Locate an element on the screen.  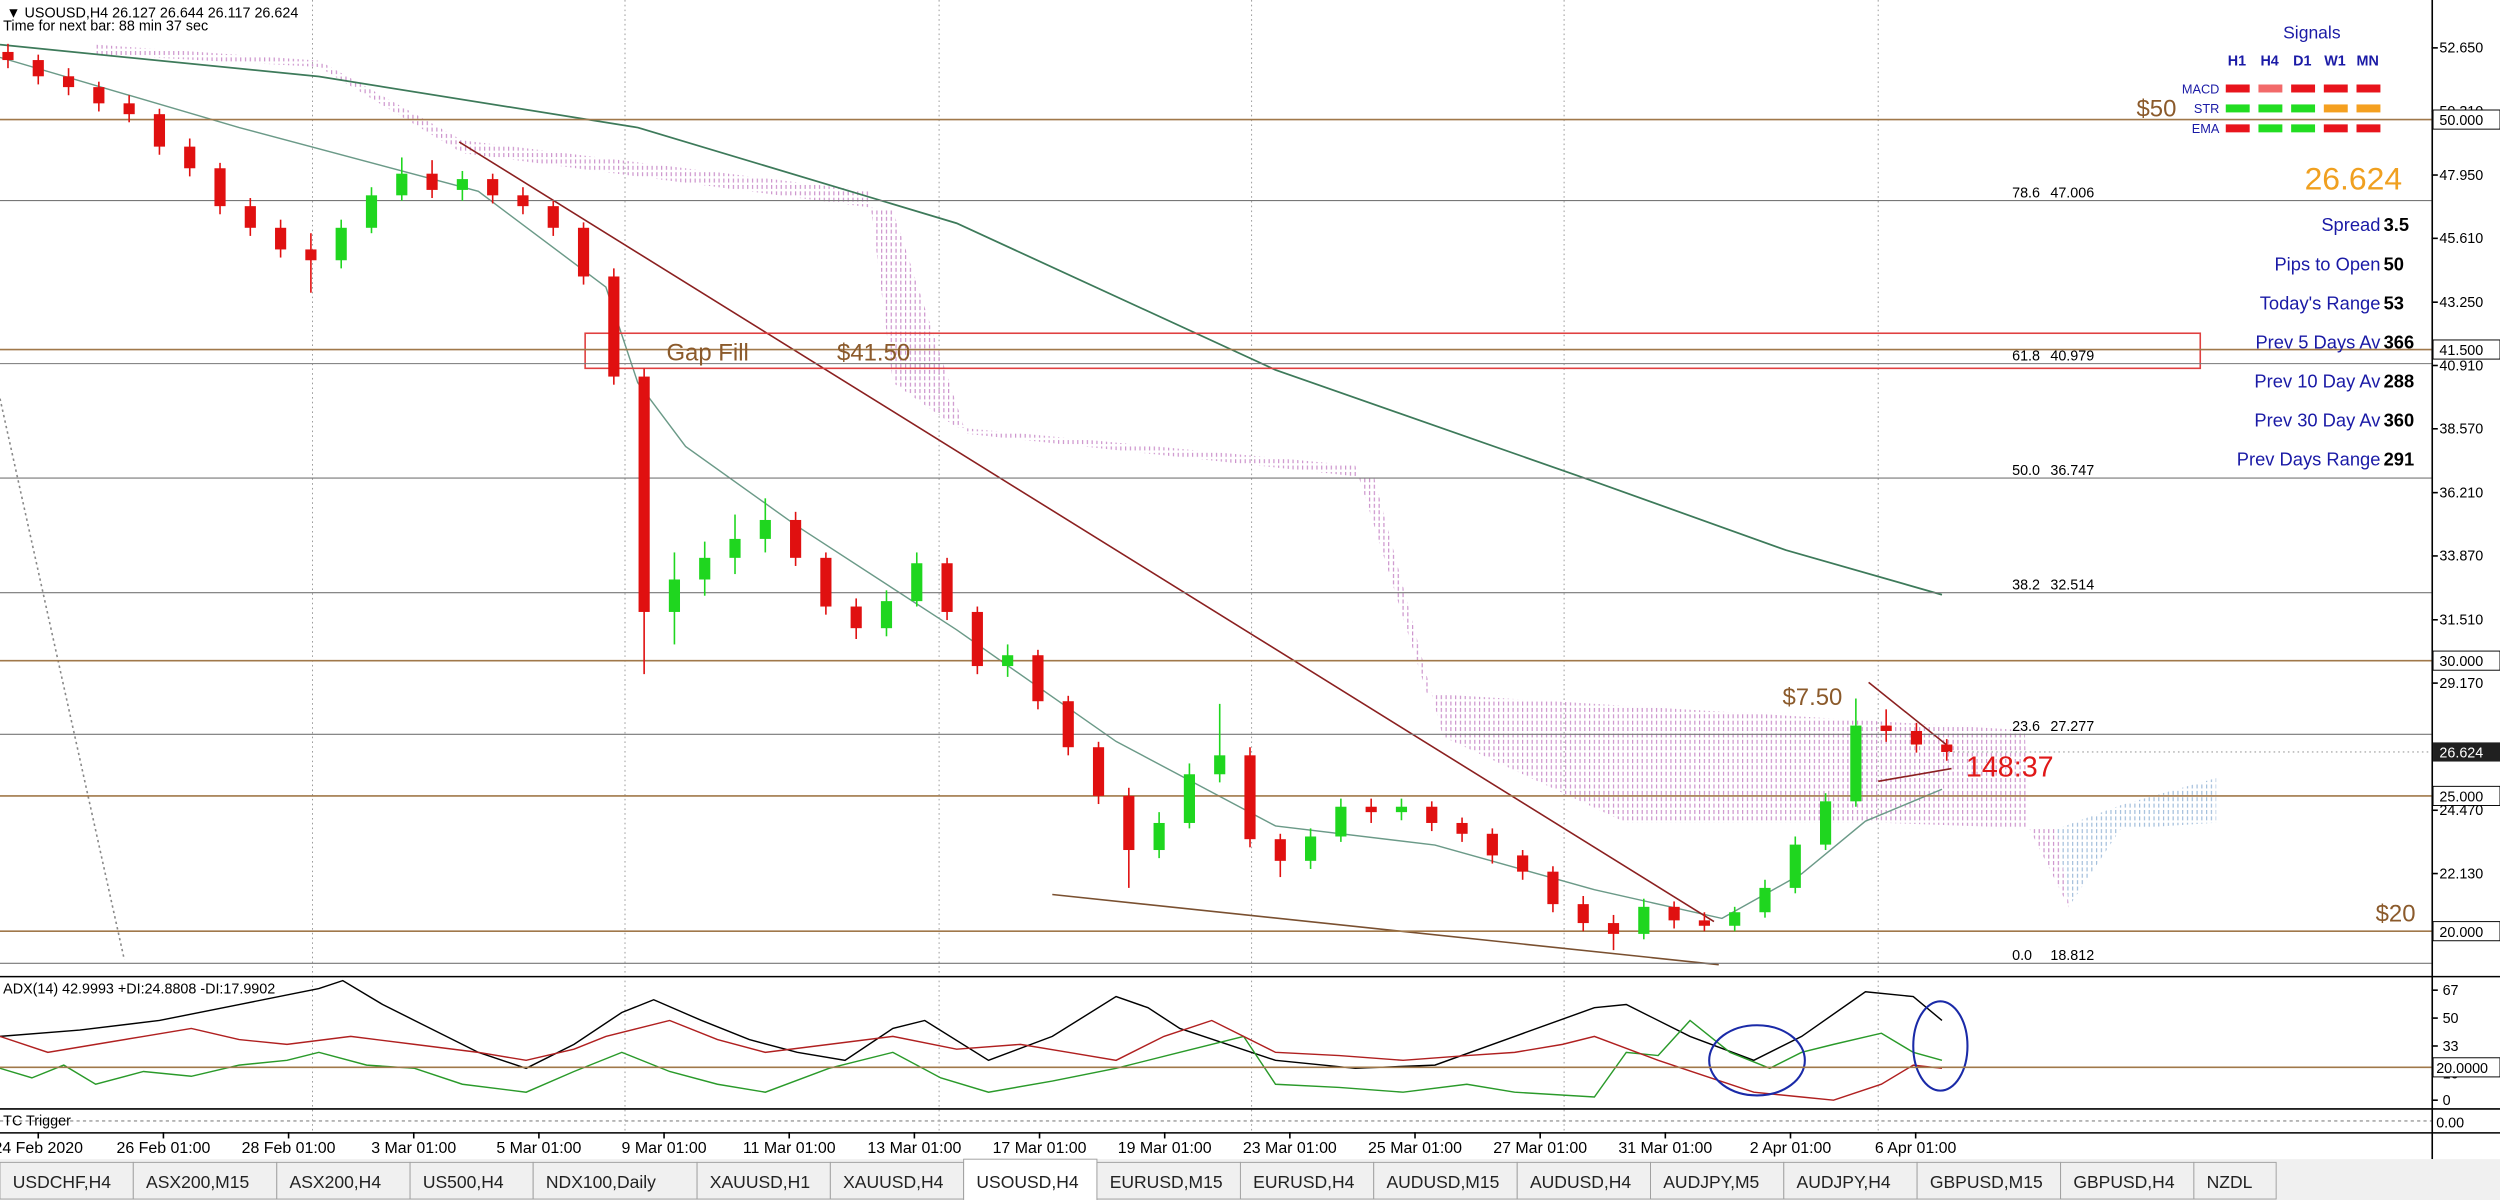
highlight-circle is located at coordinates (1757, 1060).